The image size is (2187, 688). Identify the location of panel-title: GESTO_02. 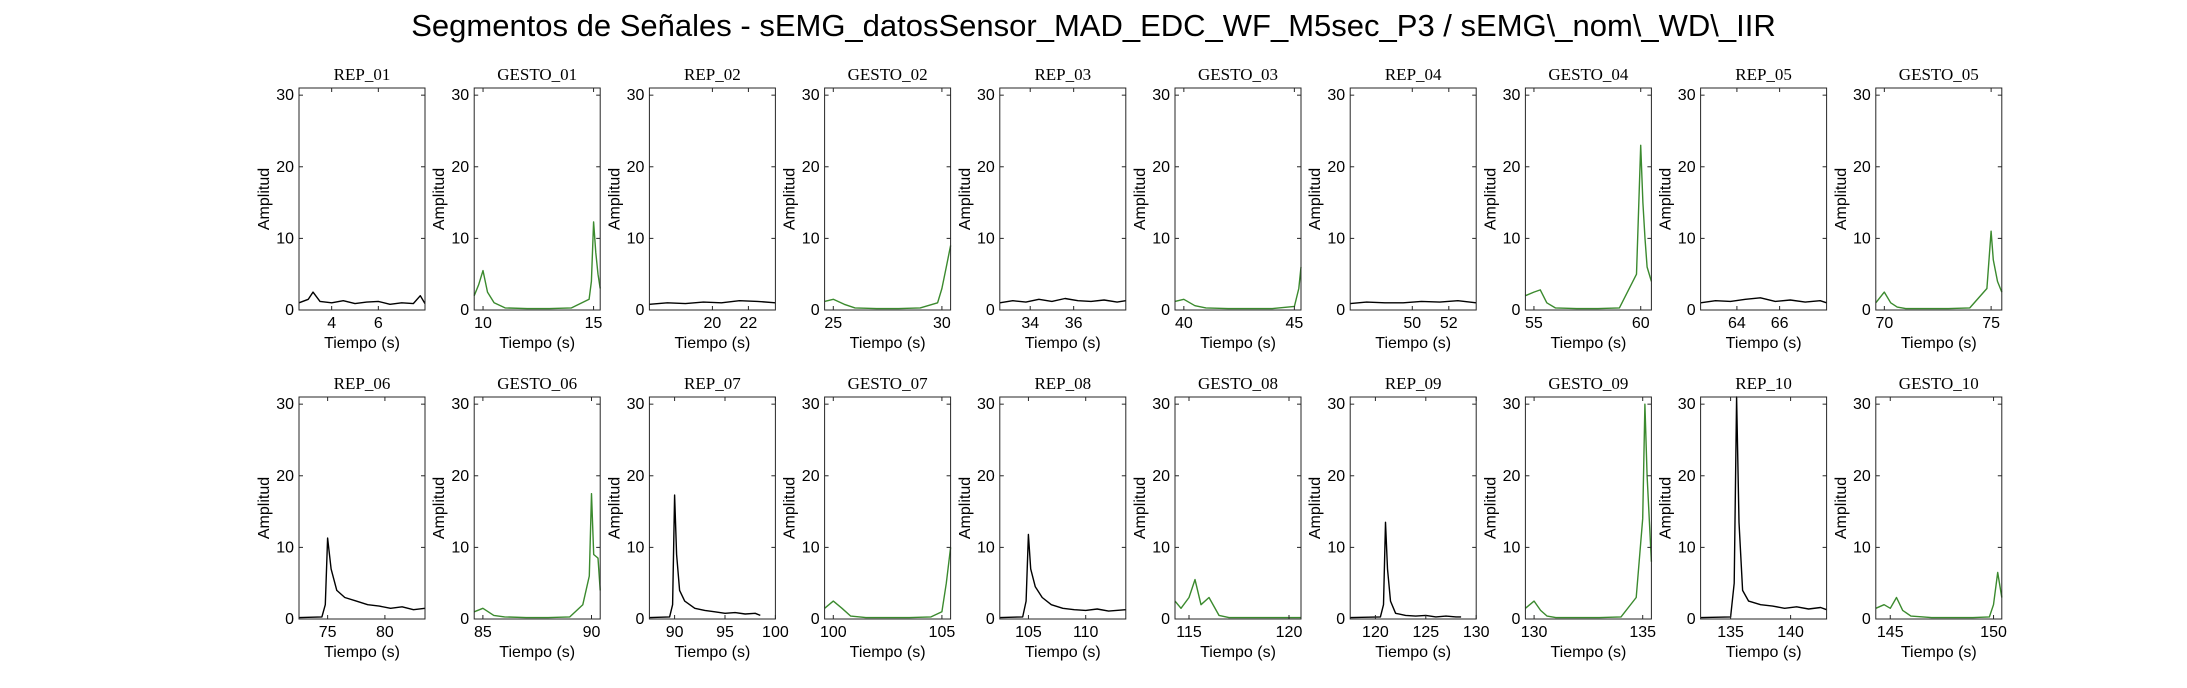
(888, 74).